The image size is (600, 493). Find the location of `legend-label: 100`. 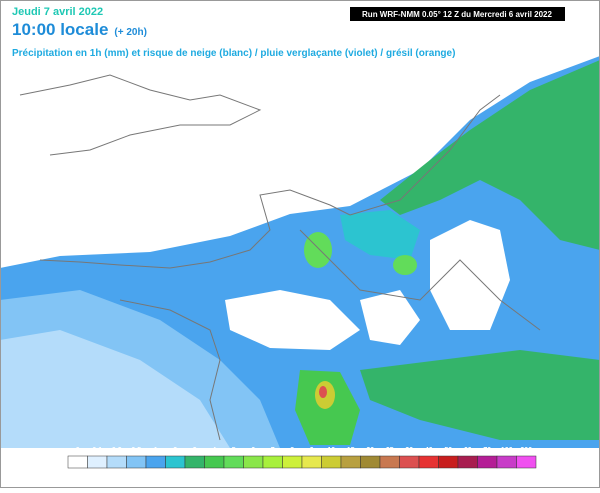

legend-label: 100 is located at coordinates (507, 450).